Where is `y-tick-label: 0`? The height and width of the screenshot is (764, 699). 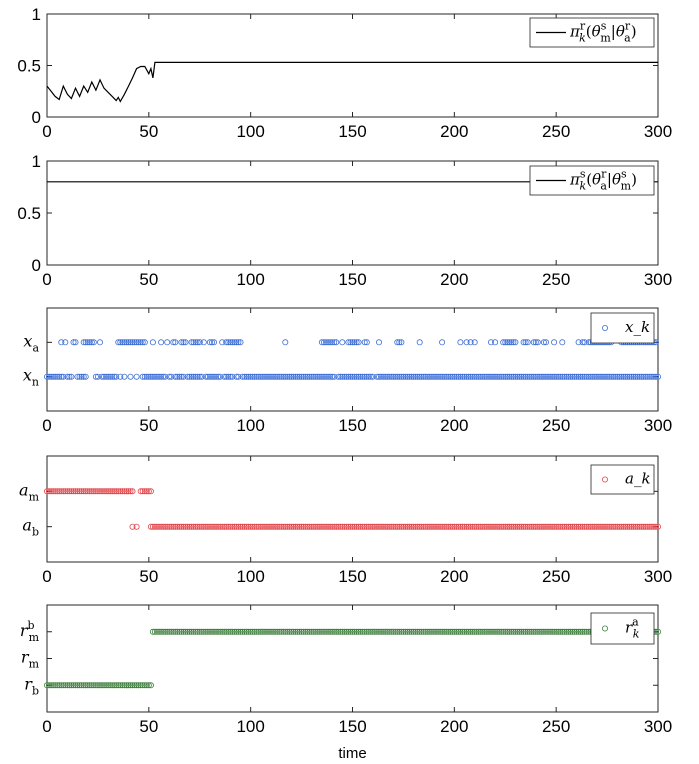 y-tick-label: 0 is located at coordinates (36, 265).